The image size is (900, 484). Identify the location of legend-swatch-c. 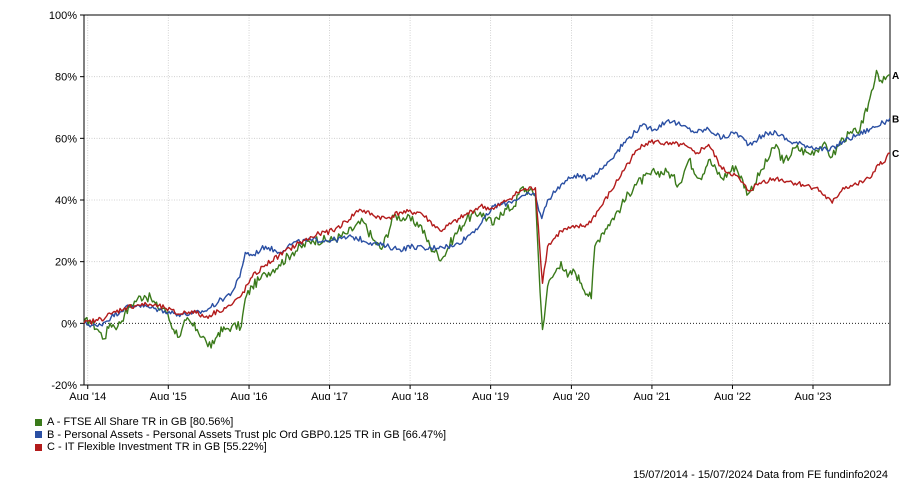
(38, 447).